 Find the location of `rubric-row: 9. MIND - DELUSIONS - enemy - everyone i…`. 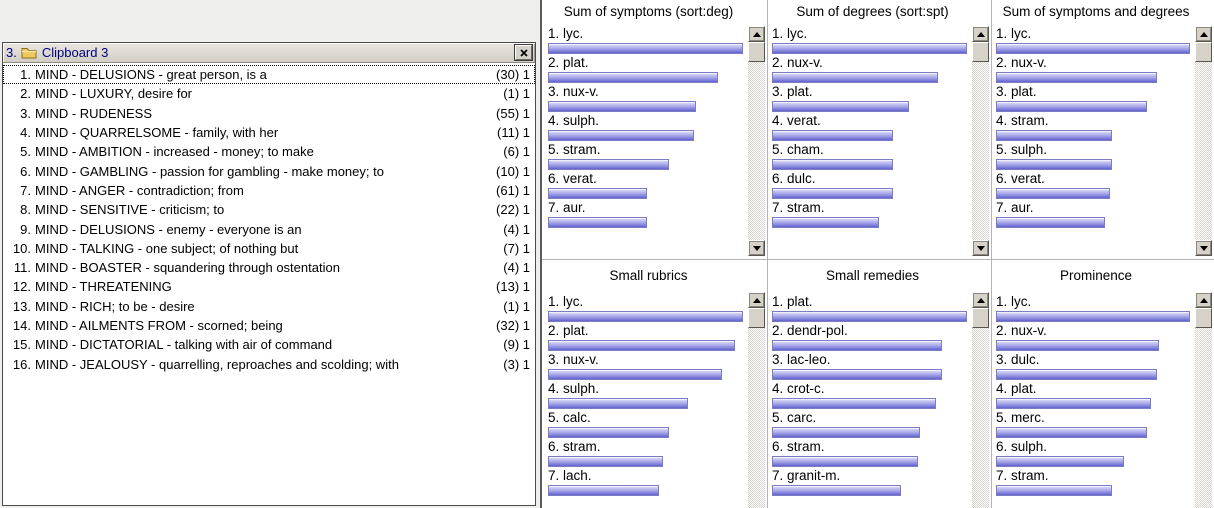

rubric-row: 9. MIND - DELUSIONS - enemy - everyone i… is located at coordinates (269, 228).